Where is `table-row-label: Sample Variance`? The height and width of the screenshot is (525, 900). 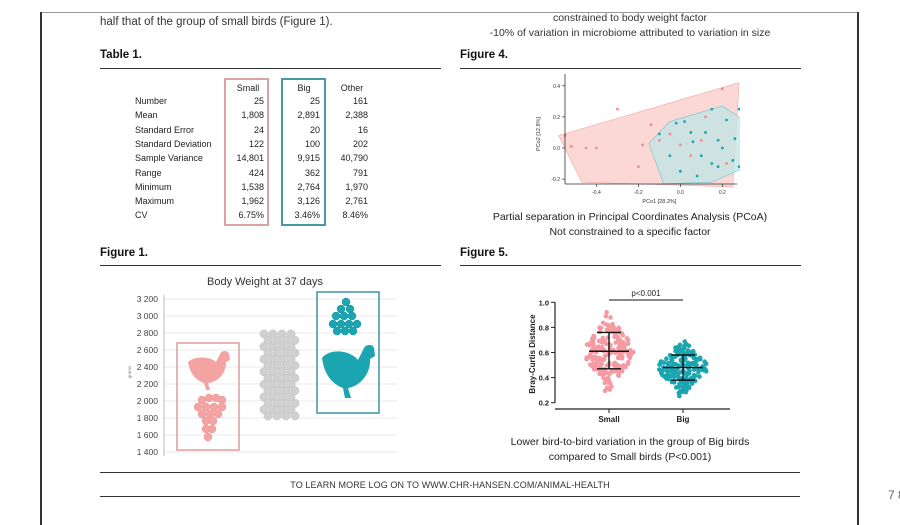 table-row-label: Sample Variance is located at coordinates (169, 158).